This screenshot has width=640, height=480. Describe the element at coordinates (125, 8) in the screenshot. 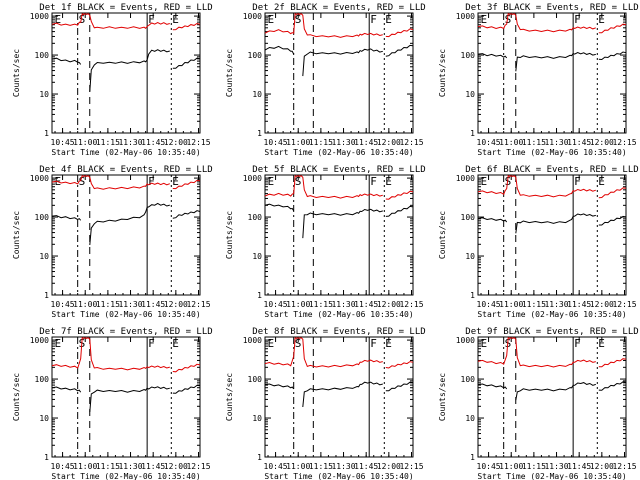

I see `panel-title: Det 1f BLACK = Events, RED = LLD` at that location.